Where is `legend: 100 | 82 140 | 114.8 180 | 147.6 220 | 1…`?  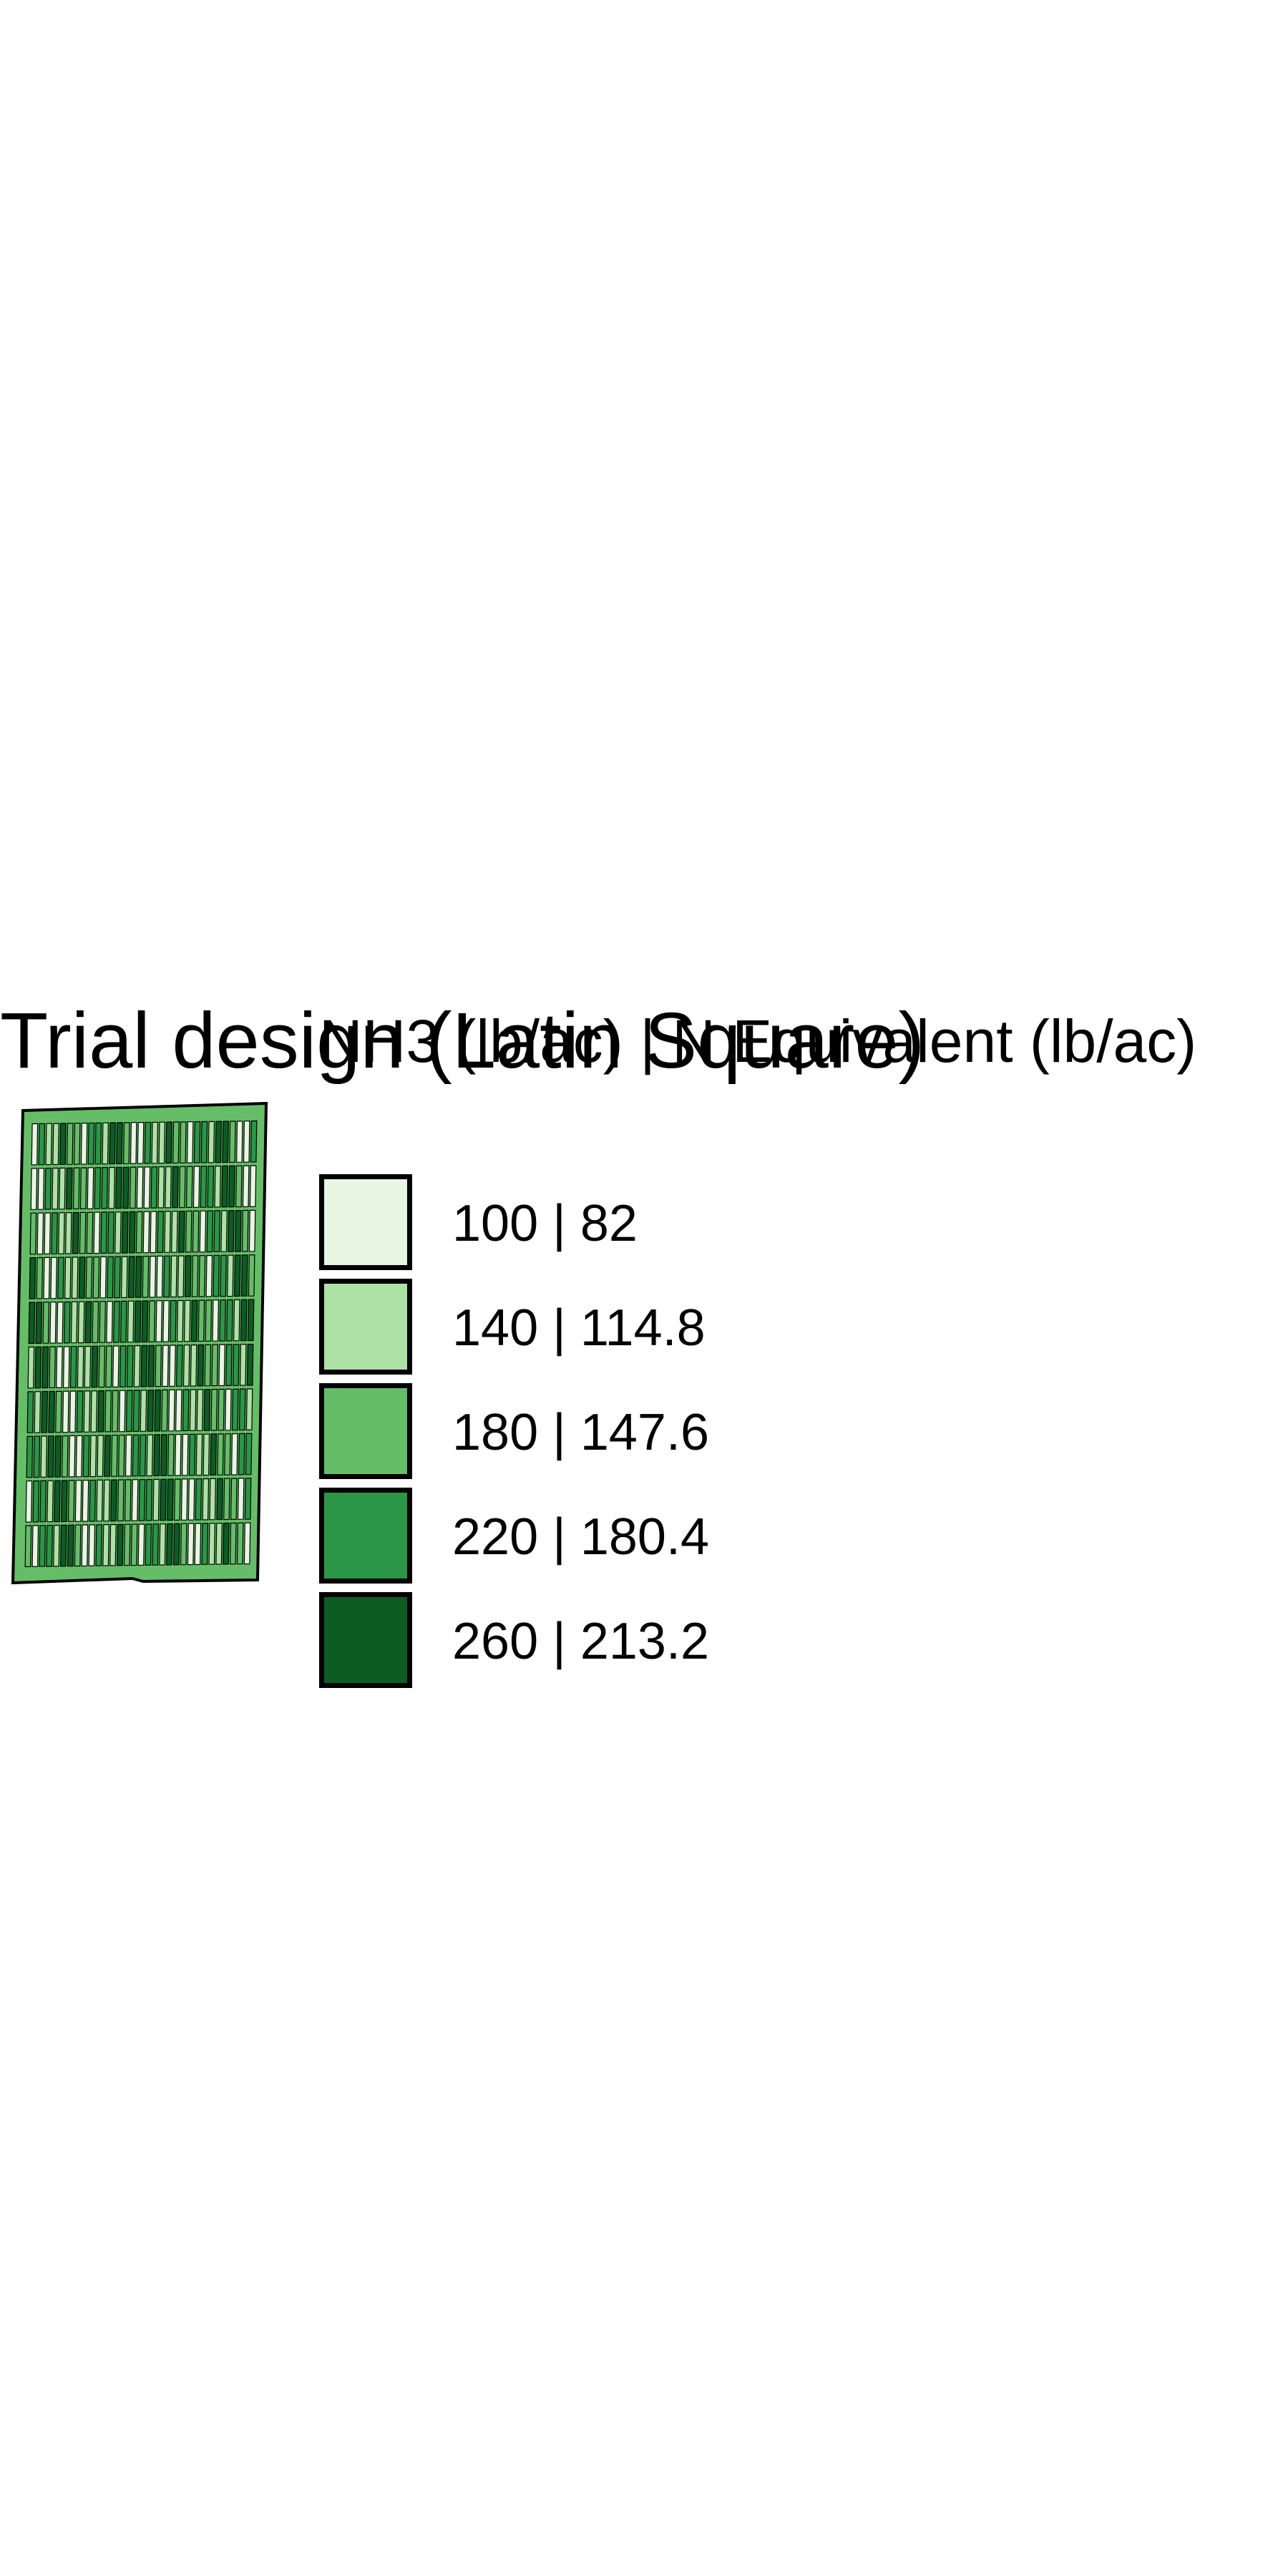 legend: 100 | 82 140 | 114.8 180 | 147.6 220 | 1… is located at coordinates (565, 1432).